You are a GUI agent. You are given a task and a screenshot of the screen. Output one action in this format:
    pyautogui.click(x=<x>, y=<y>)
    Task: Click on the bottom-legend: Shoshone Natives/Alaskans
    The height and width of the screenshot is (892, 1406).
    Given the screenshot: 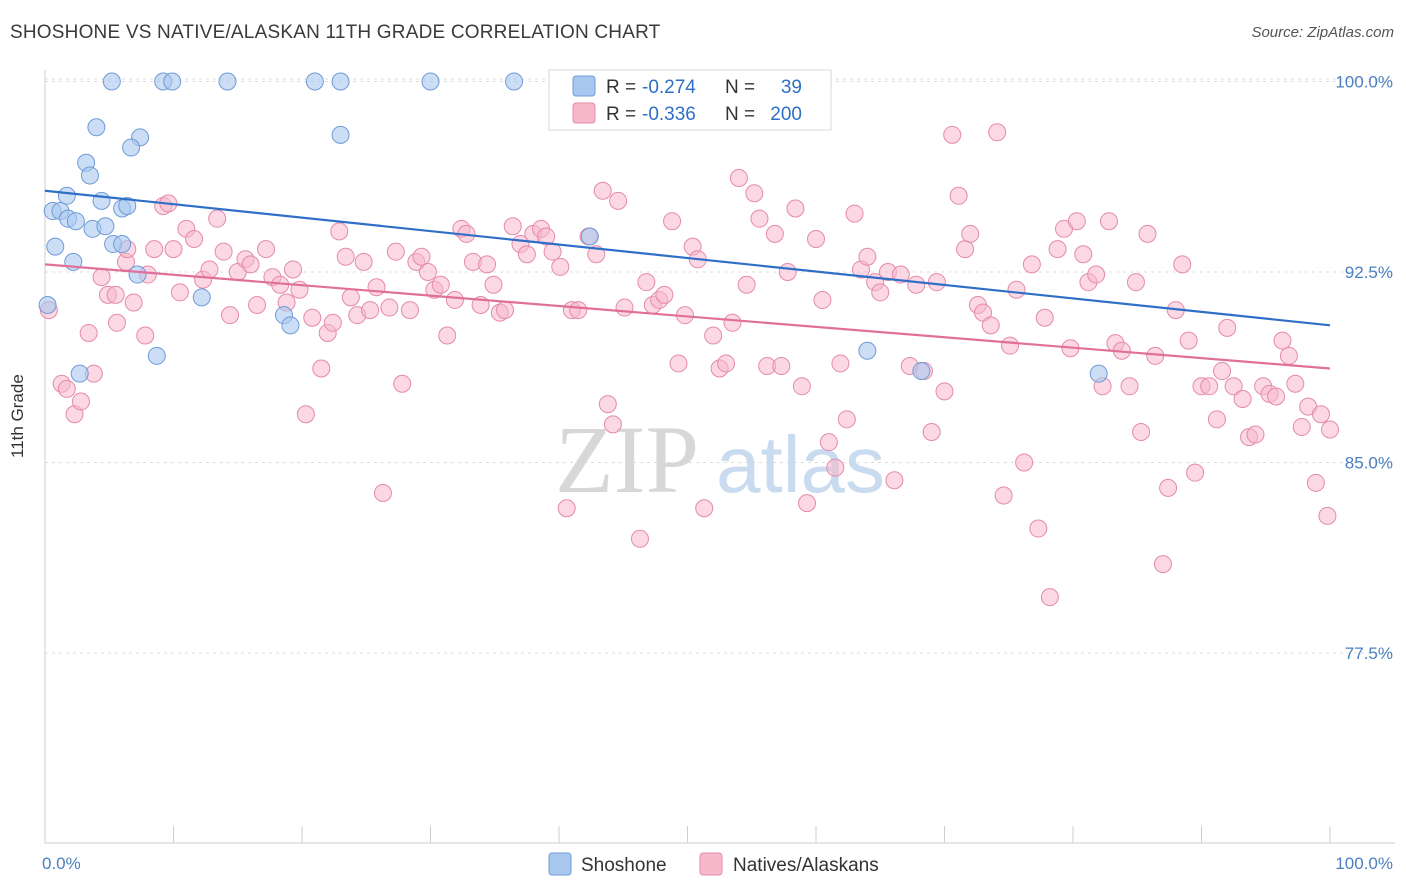 What is the action you would take?
    pyautogui.click(x=713, y=864)
    